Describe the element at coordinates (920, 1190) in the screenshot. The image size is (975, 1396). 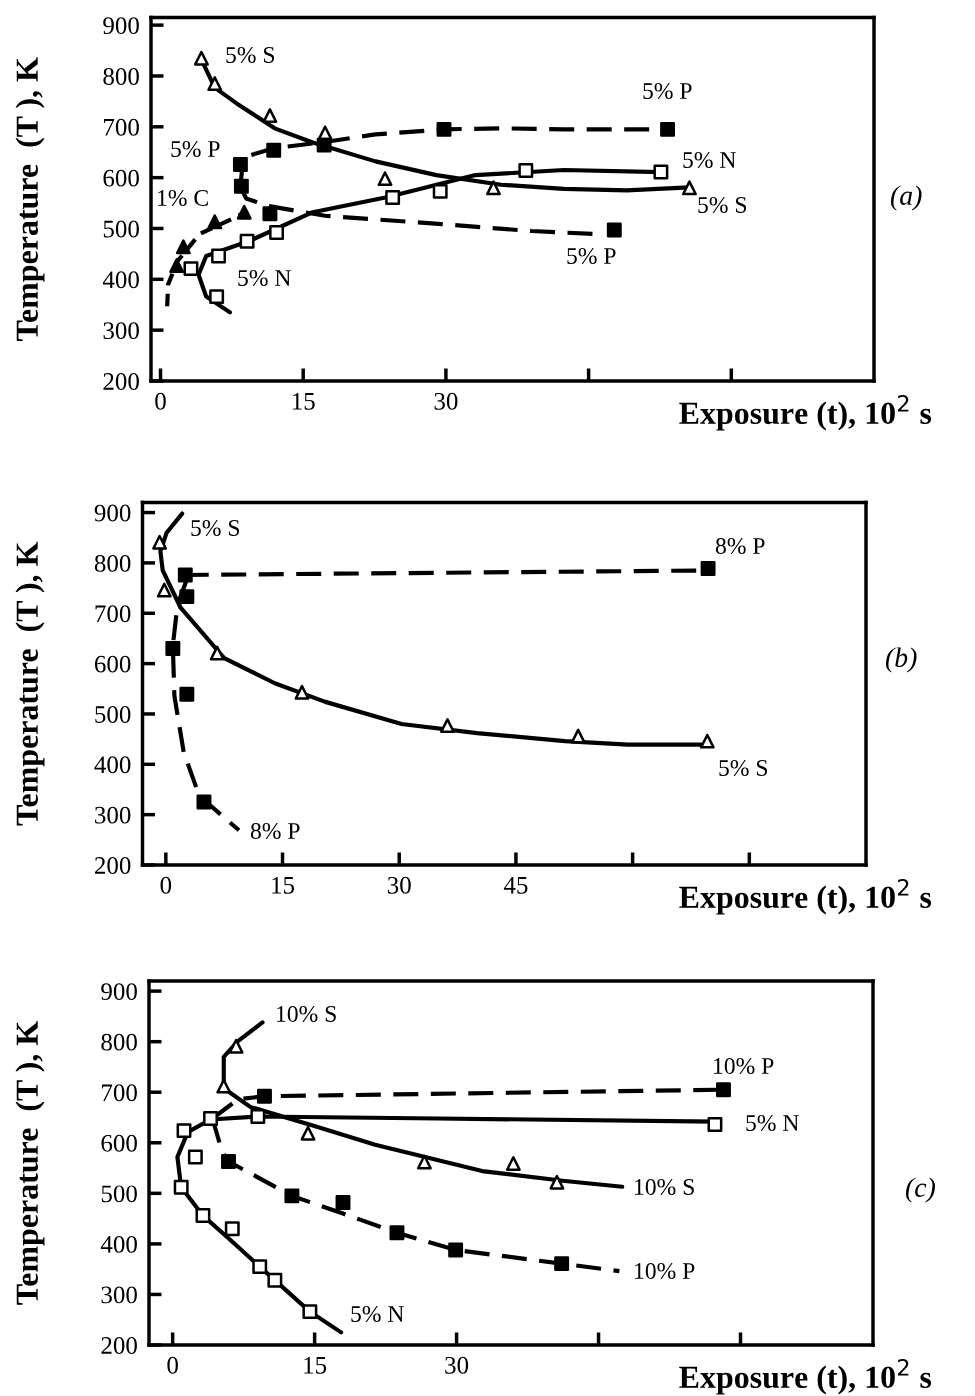
I see `text: (c)` at that location.